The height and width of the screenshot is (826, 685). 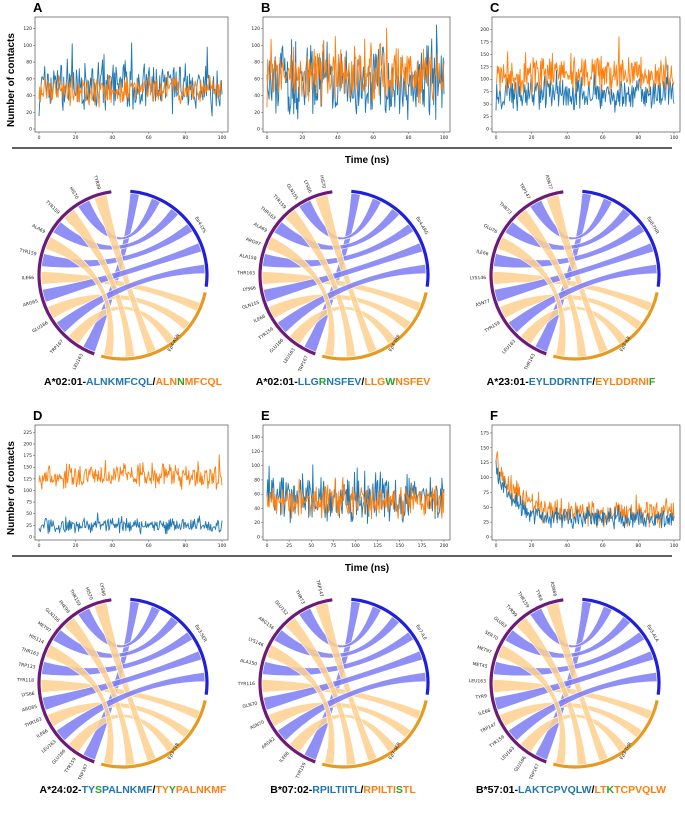 What do you see at coordinates (74, 598) in the screenshot?
I see `chord-label-residue: THR159` at bounding box center [74, 598].